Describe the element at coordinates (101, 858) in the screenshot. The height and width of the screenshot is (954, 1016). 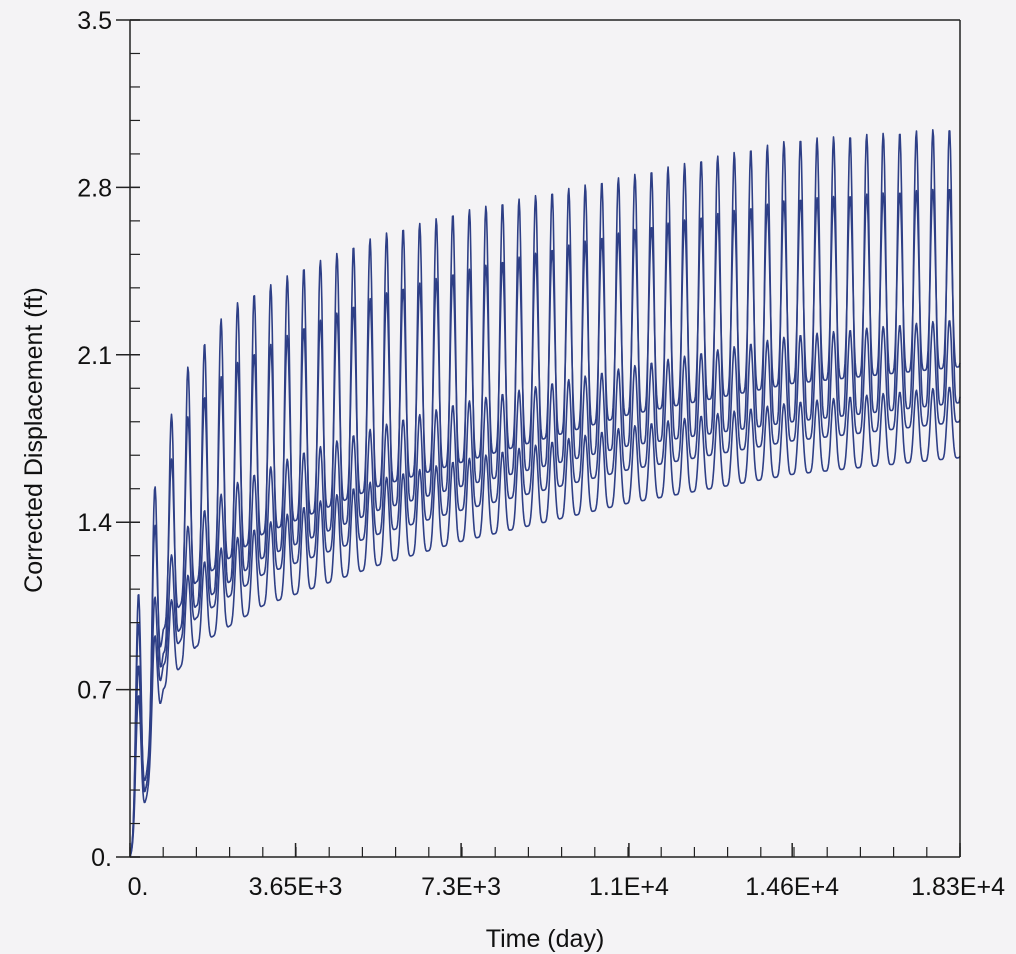
I see `y-tick-label: 0.` at that location.